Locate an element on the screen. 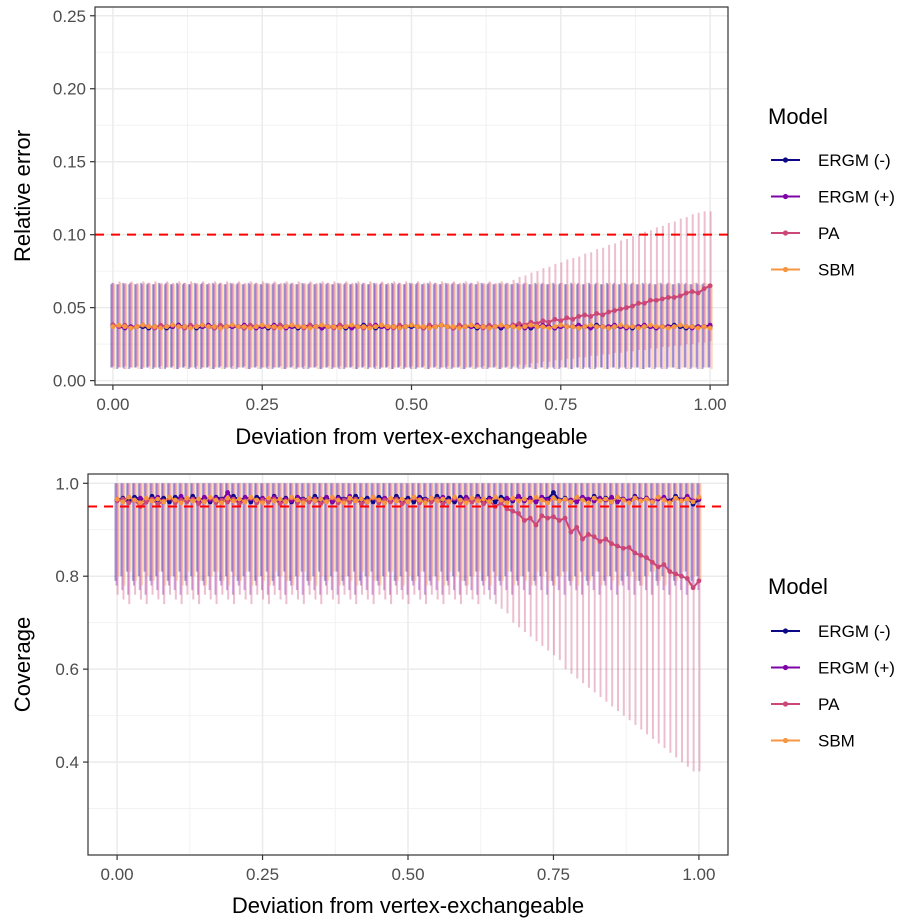 This screenshot has height=922, width=914. legend-label: ERGM (+) is located at coordinates (856, 197).